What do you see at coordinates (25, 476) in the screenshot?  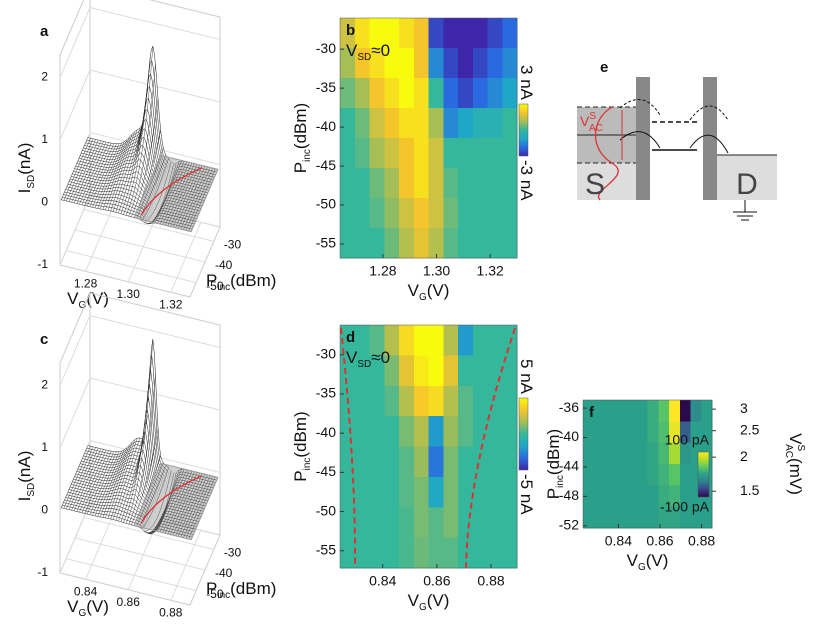 I see `z-axis-label: ISD(nA)` at bounding box center [25, 476].